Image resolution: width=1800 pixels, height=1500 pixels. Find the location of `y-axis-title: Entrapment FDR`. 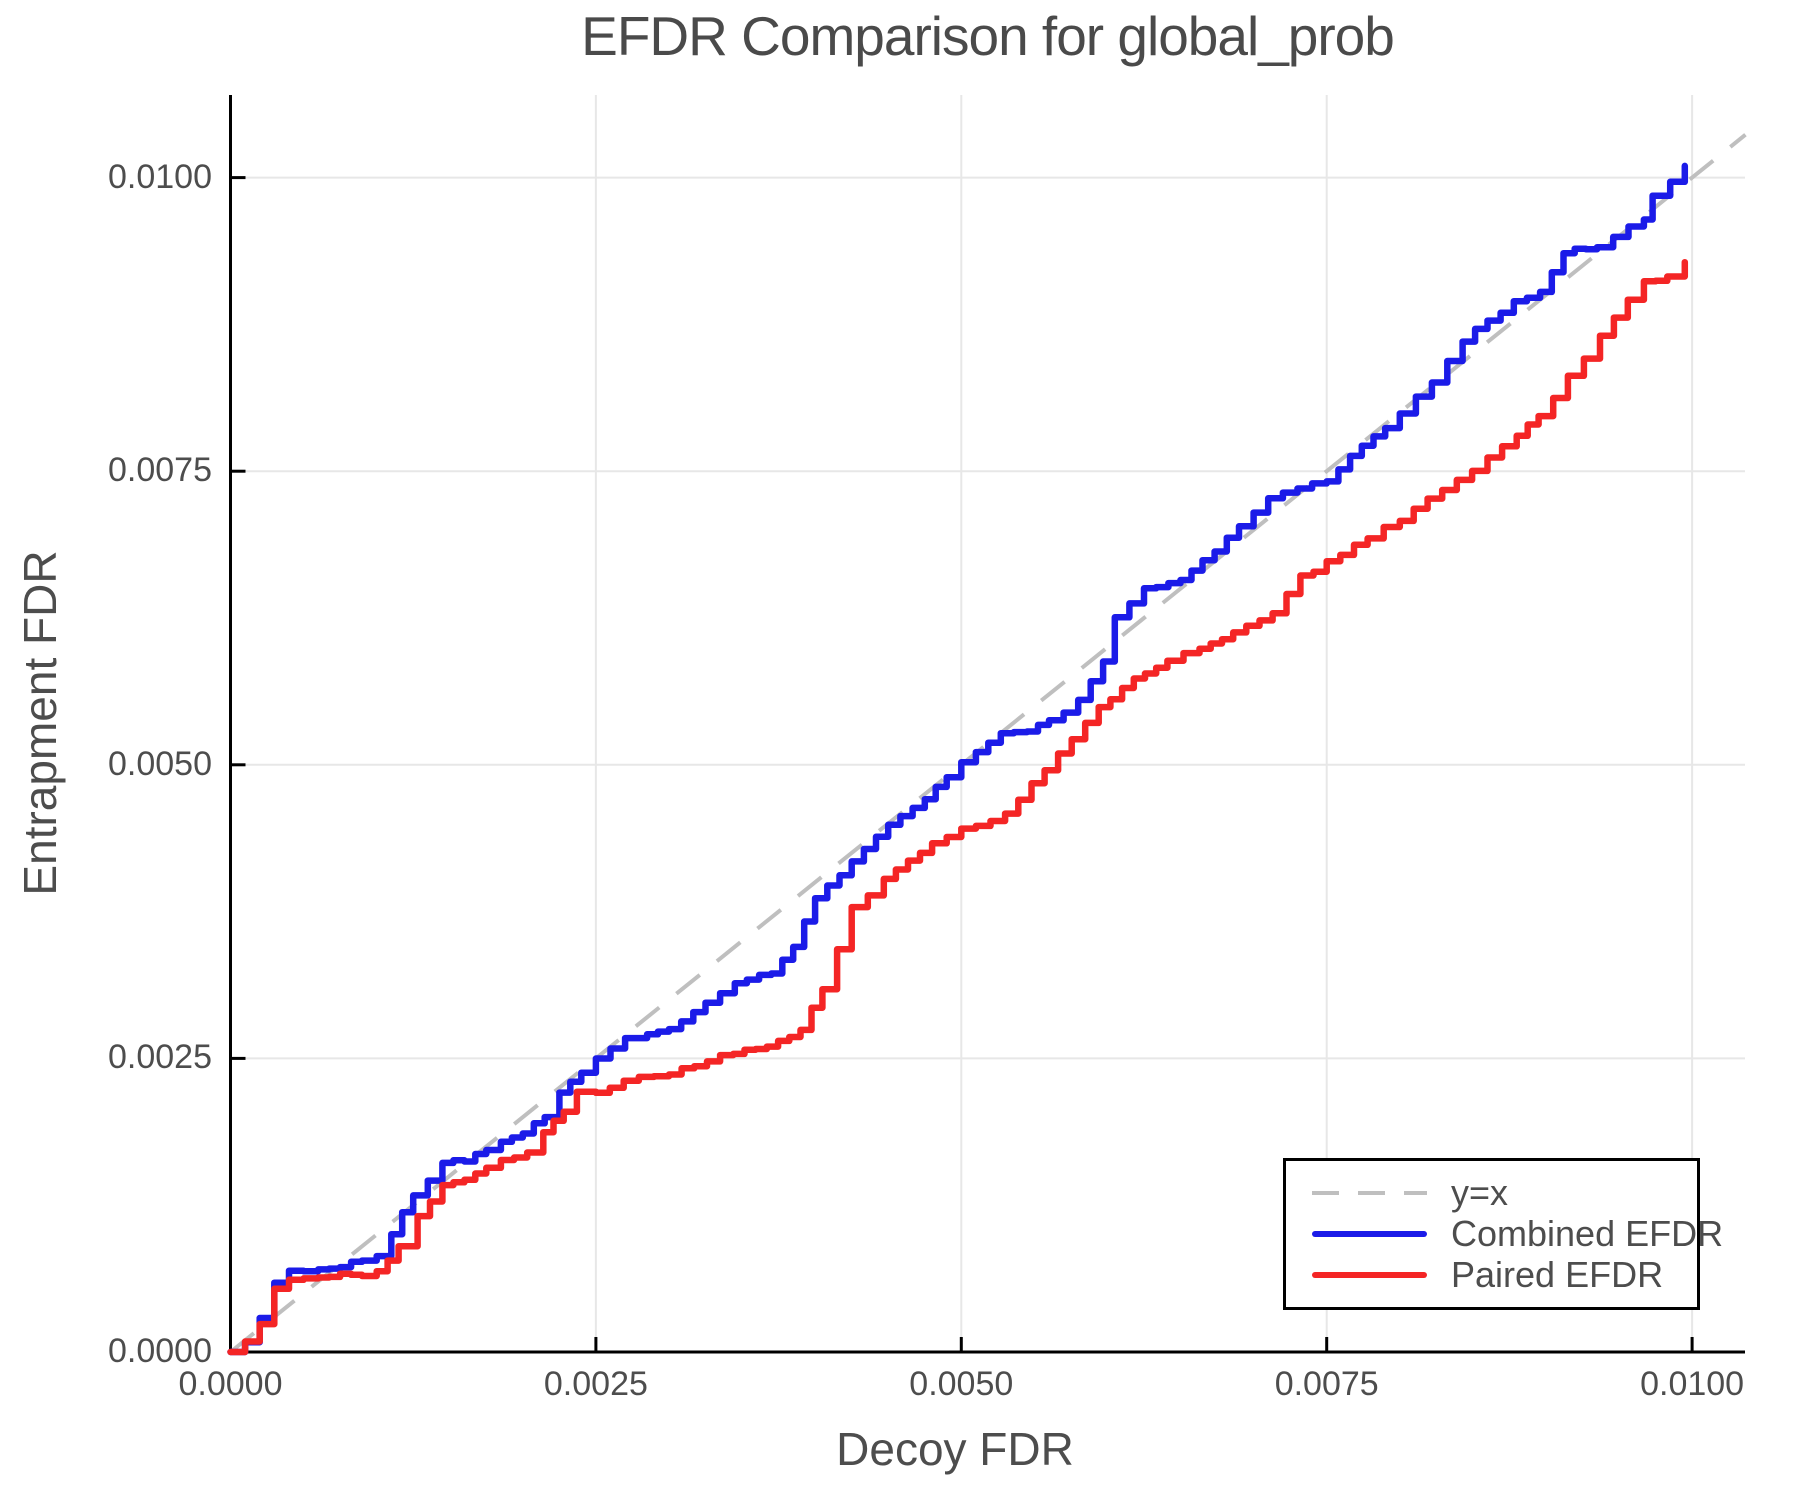

y-axis-title: Entrapment FDR is located at coordinates (40, 723).